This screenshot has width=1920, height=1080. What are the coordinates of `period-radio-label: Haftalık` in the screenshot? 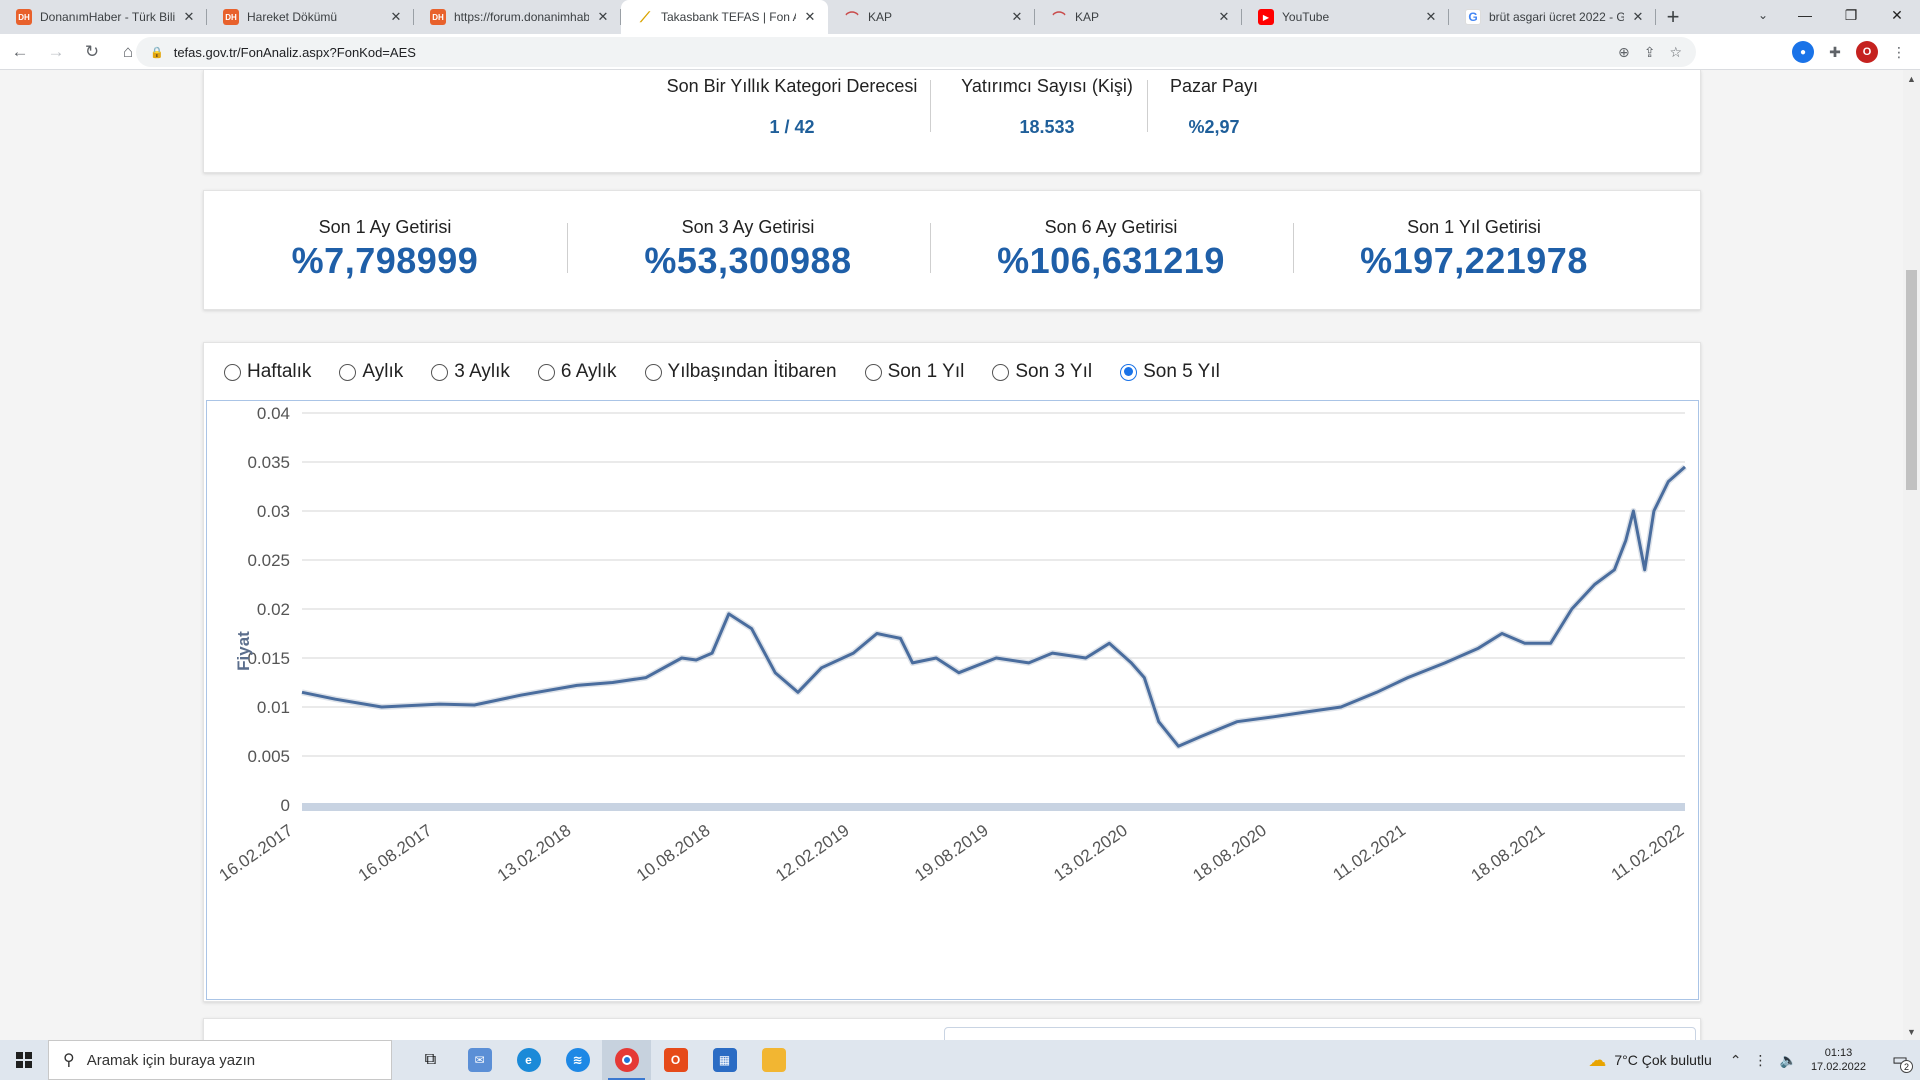 It's located at (279, 371).